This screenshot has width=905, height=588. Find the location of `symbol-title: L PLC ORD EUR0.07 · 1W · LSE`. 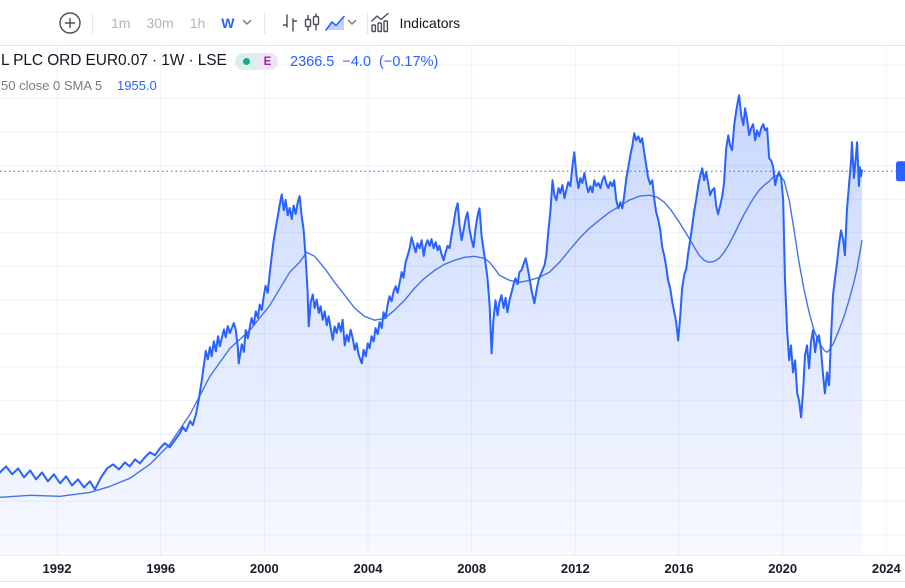

symbol-title: L PLC ORD EUR0.07 · 1W · LSE is located at coordinates (114, 60).